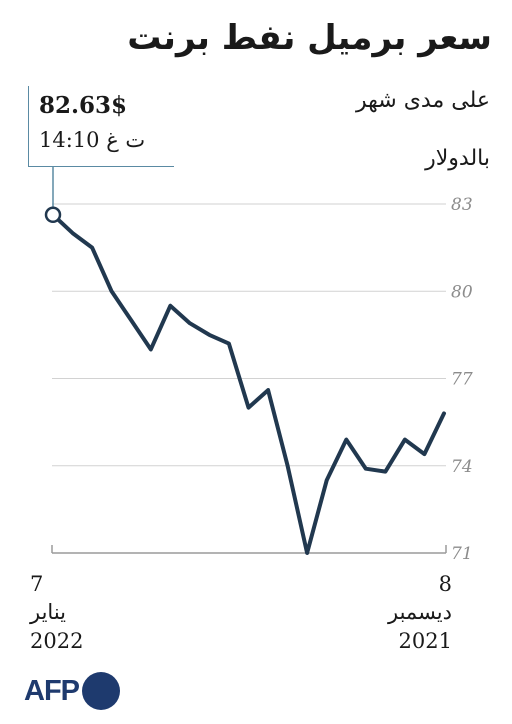  I want to click on start-date-day: 8, so click(445, 584).